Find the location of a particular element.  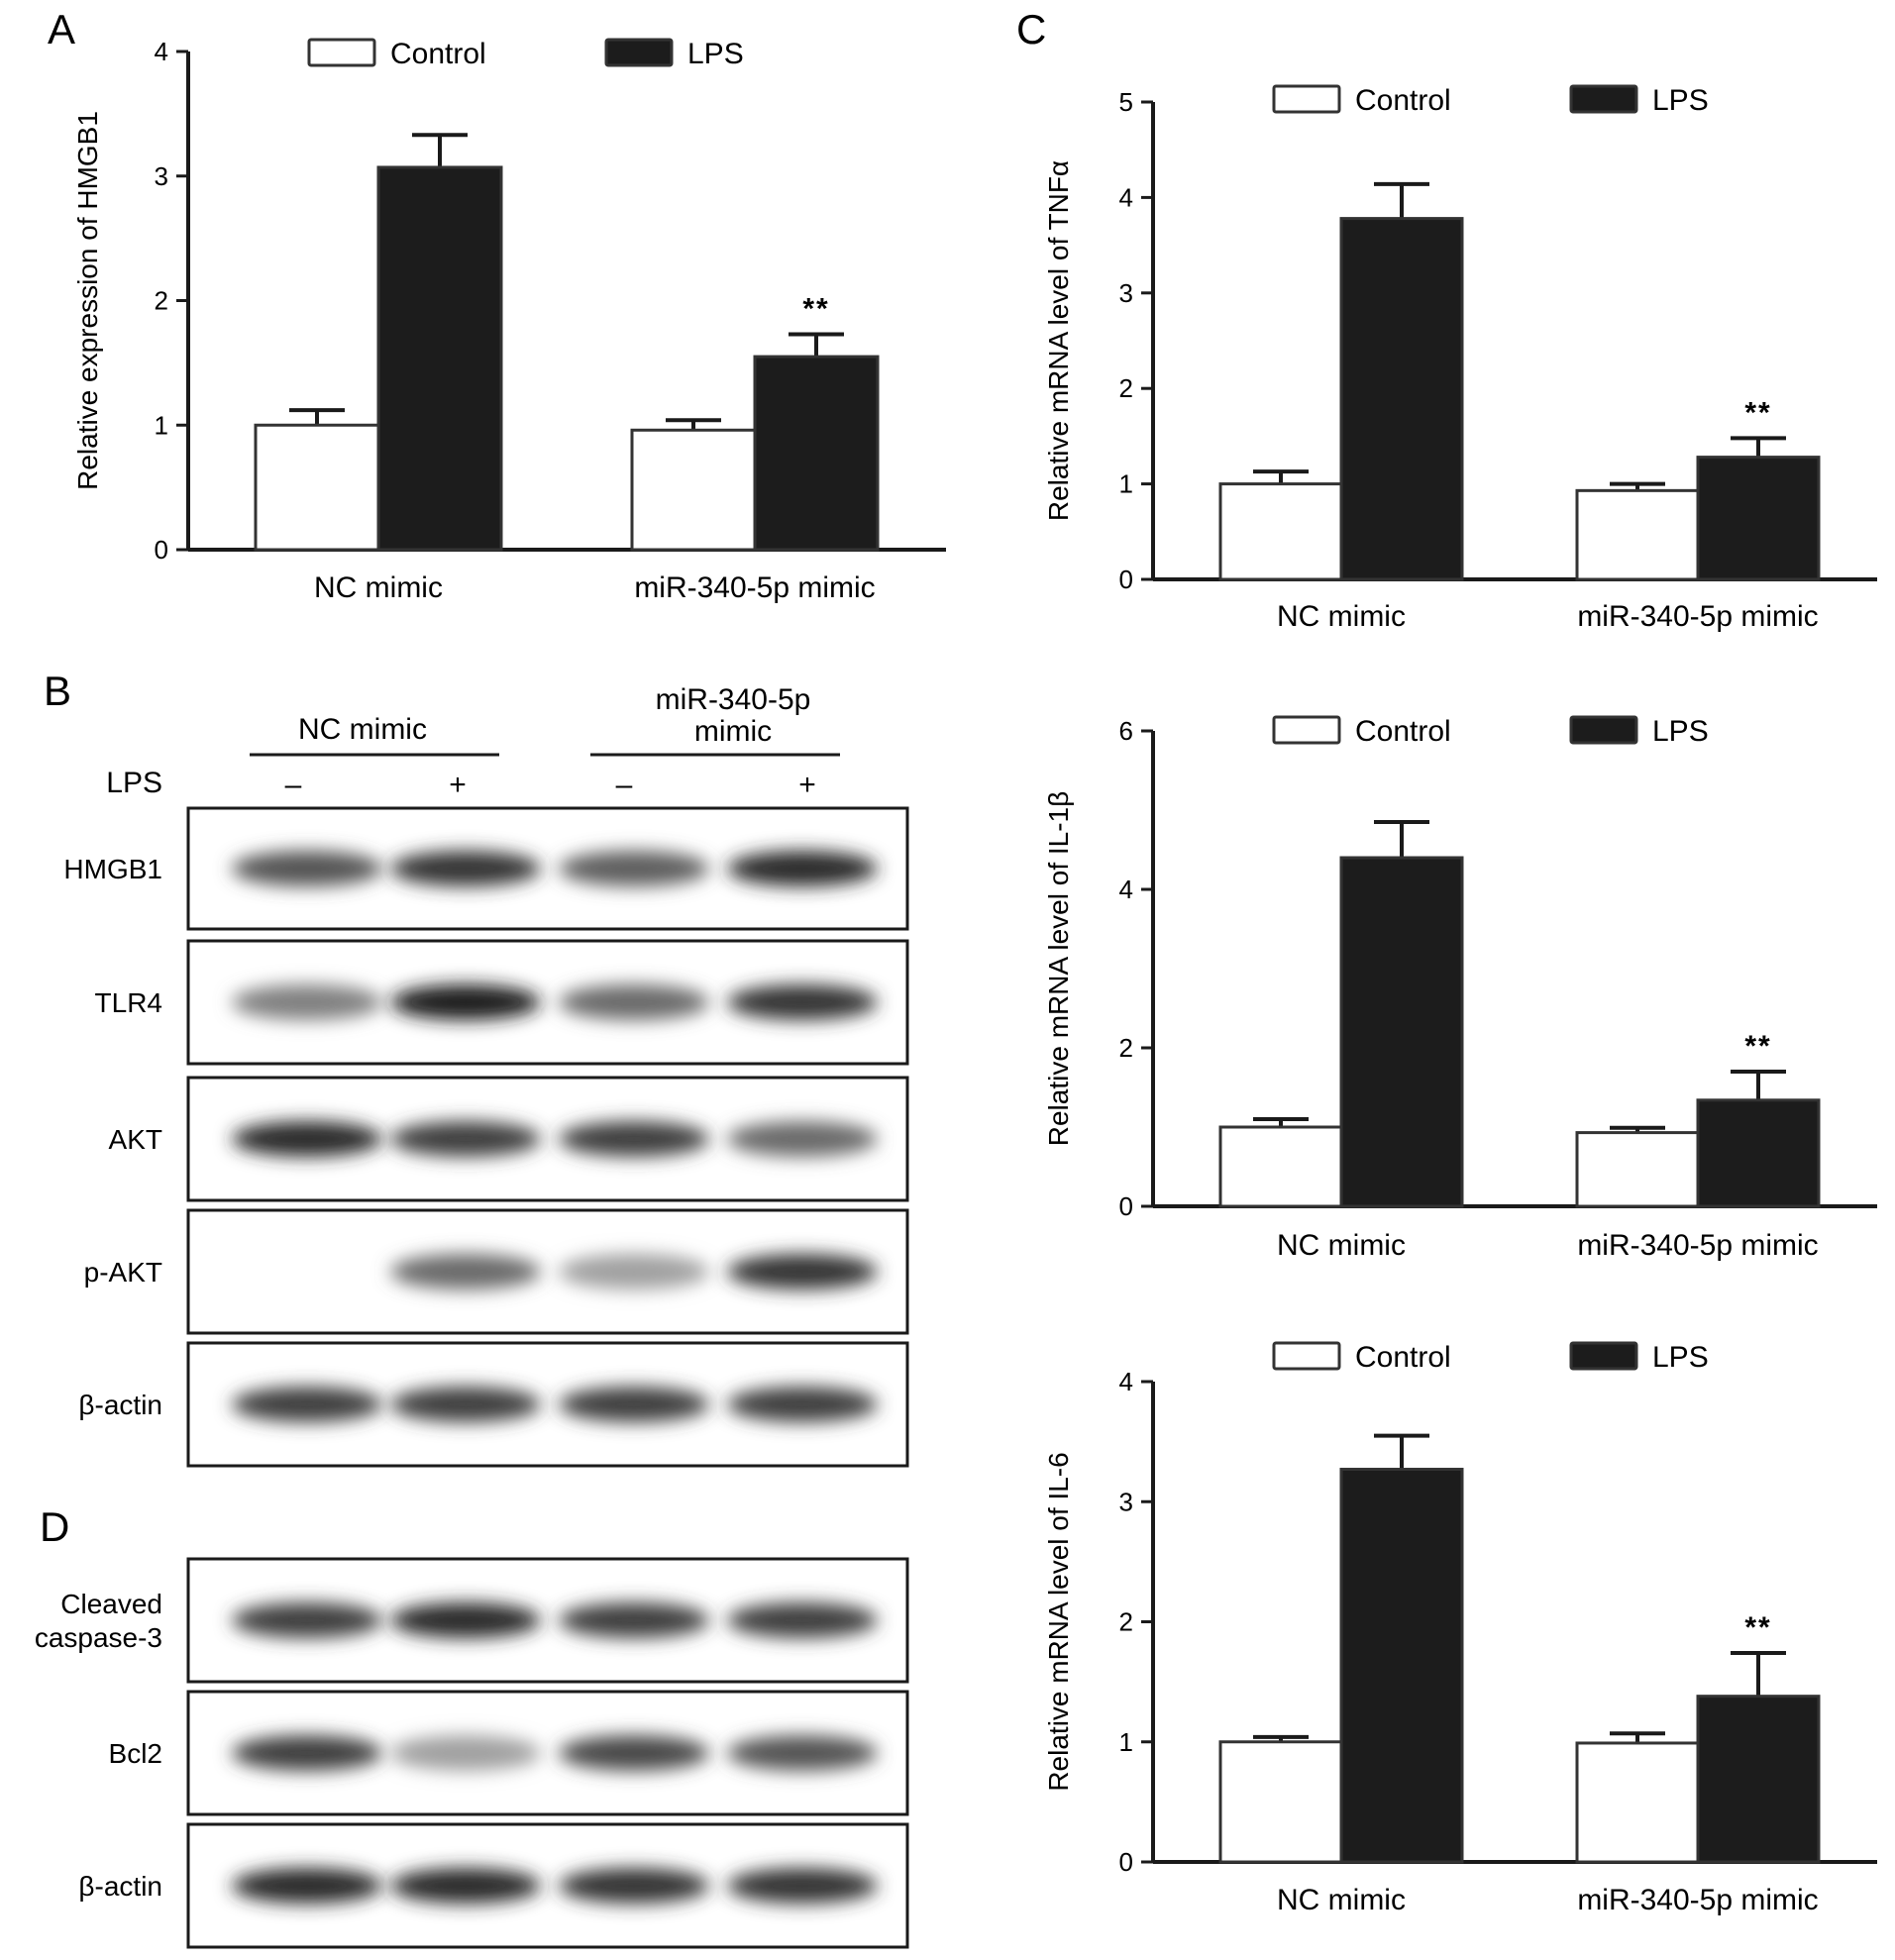

blot-row-label: caspase-3 is located at coordinates (98, 1637).